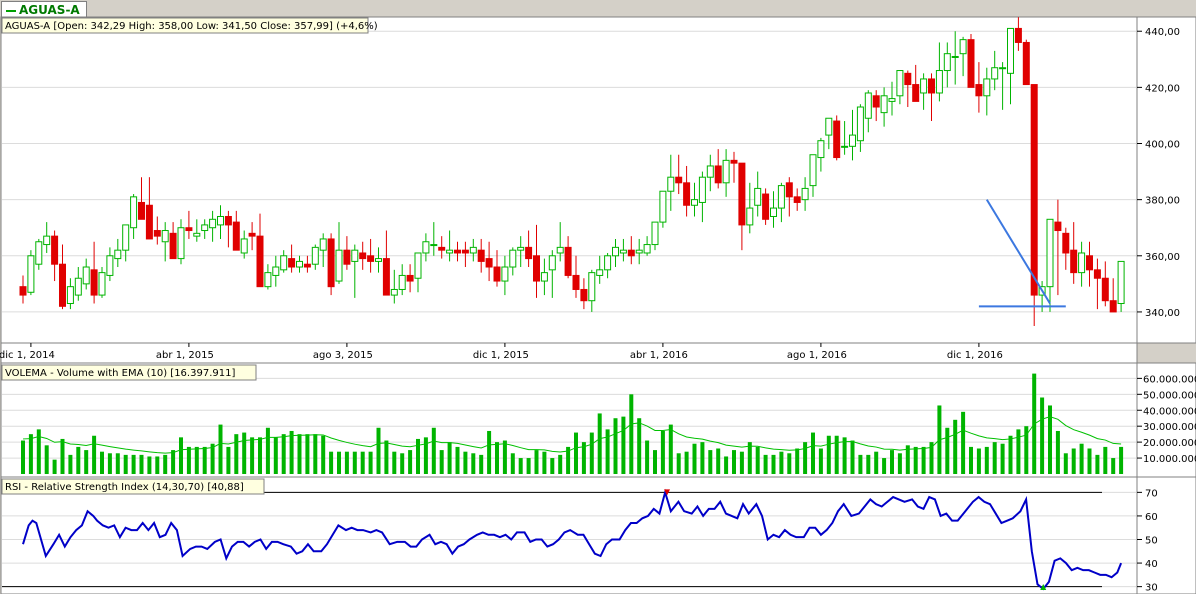 This screenshot has height=594, width=1196. Describe the element at coordinates (975, 355) in the screenshot. I see `date-tick-label: dic 1, 2016` at that location.